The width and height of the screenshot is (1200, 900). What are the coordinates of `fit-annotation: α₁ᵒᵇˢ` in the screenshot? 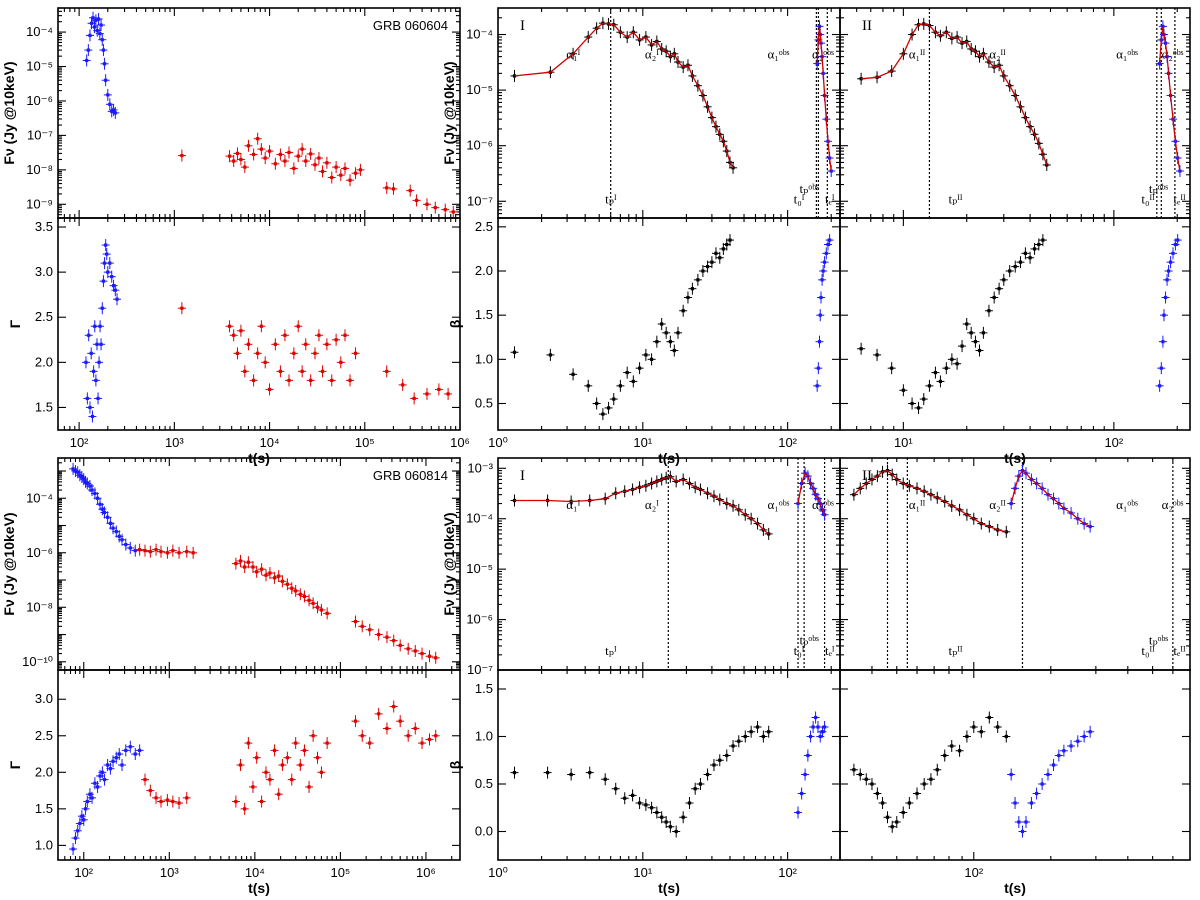 It's located at (1127, 53).